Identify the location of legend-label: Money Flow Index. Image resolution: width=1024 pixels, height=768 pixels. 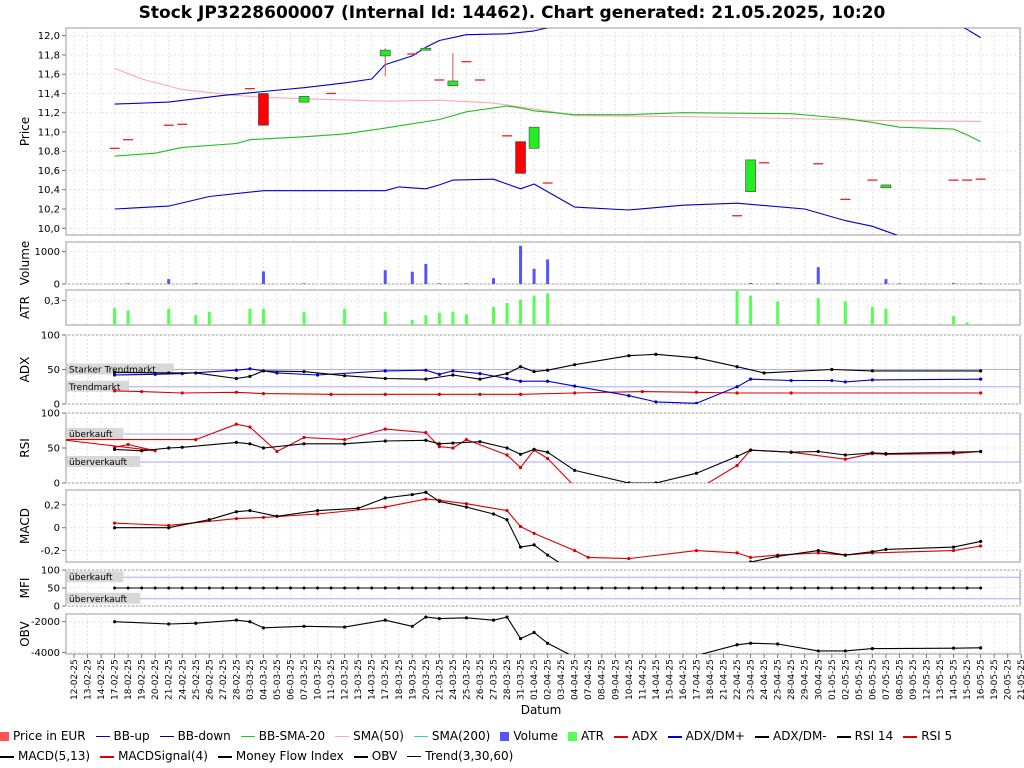
(289, 756).